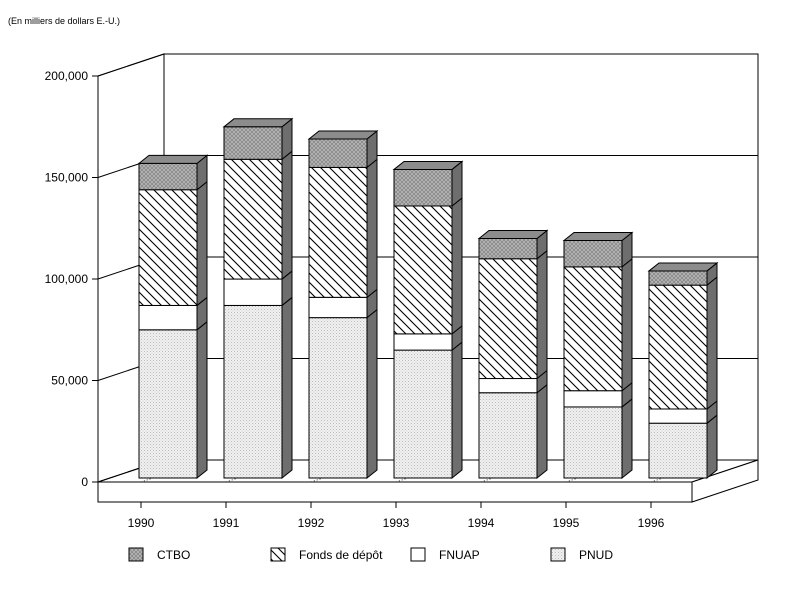  I want to click on floor-side, so click(725, 481).